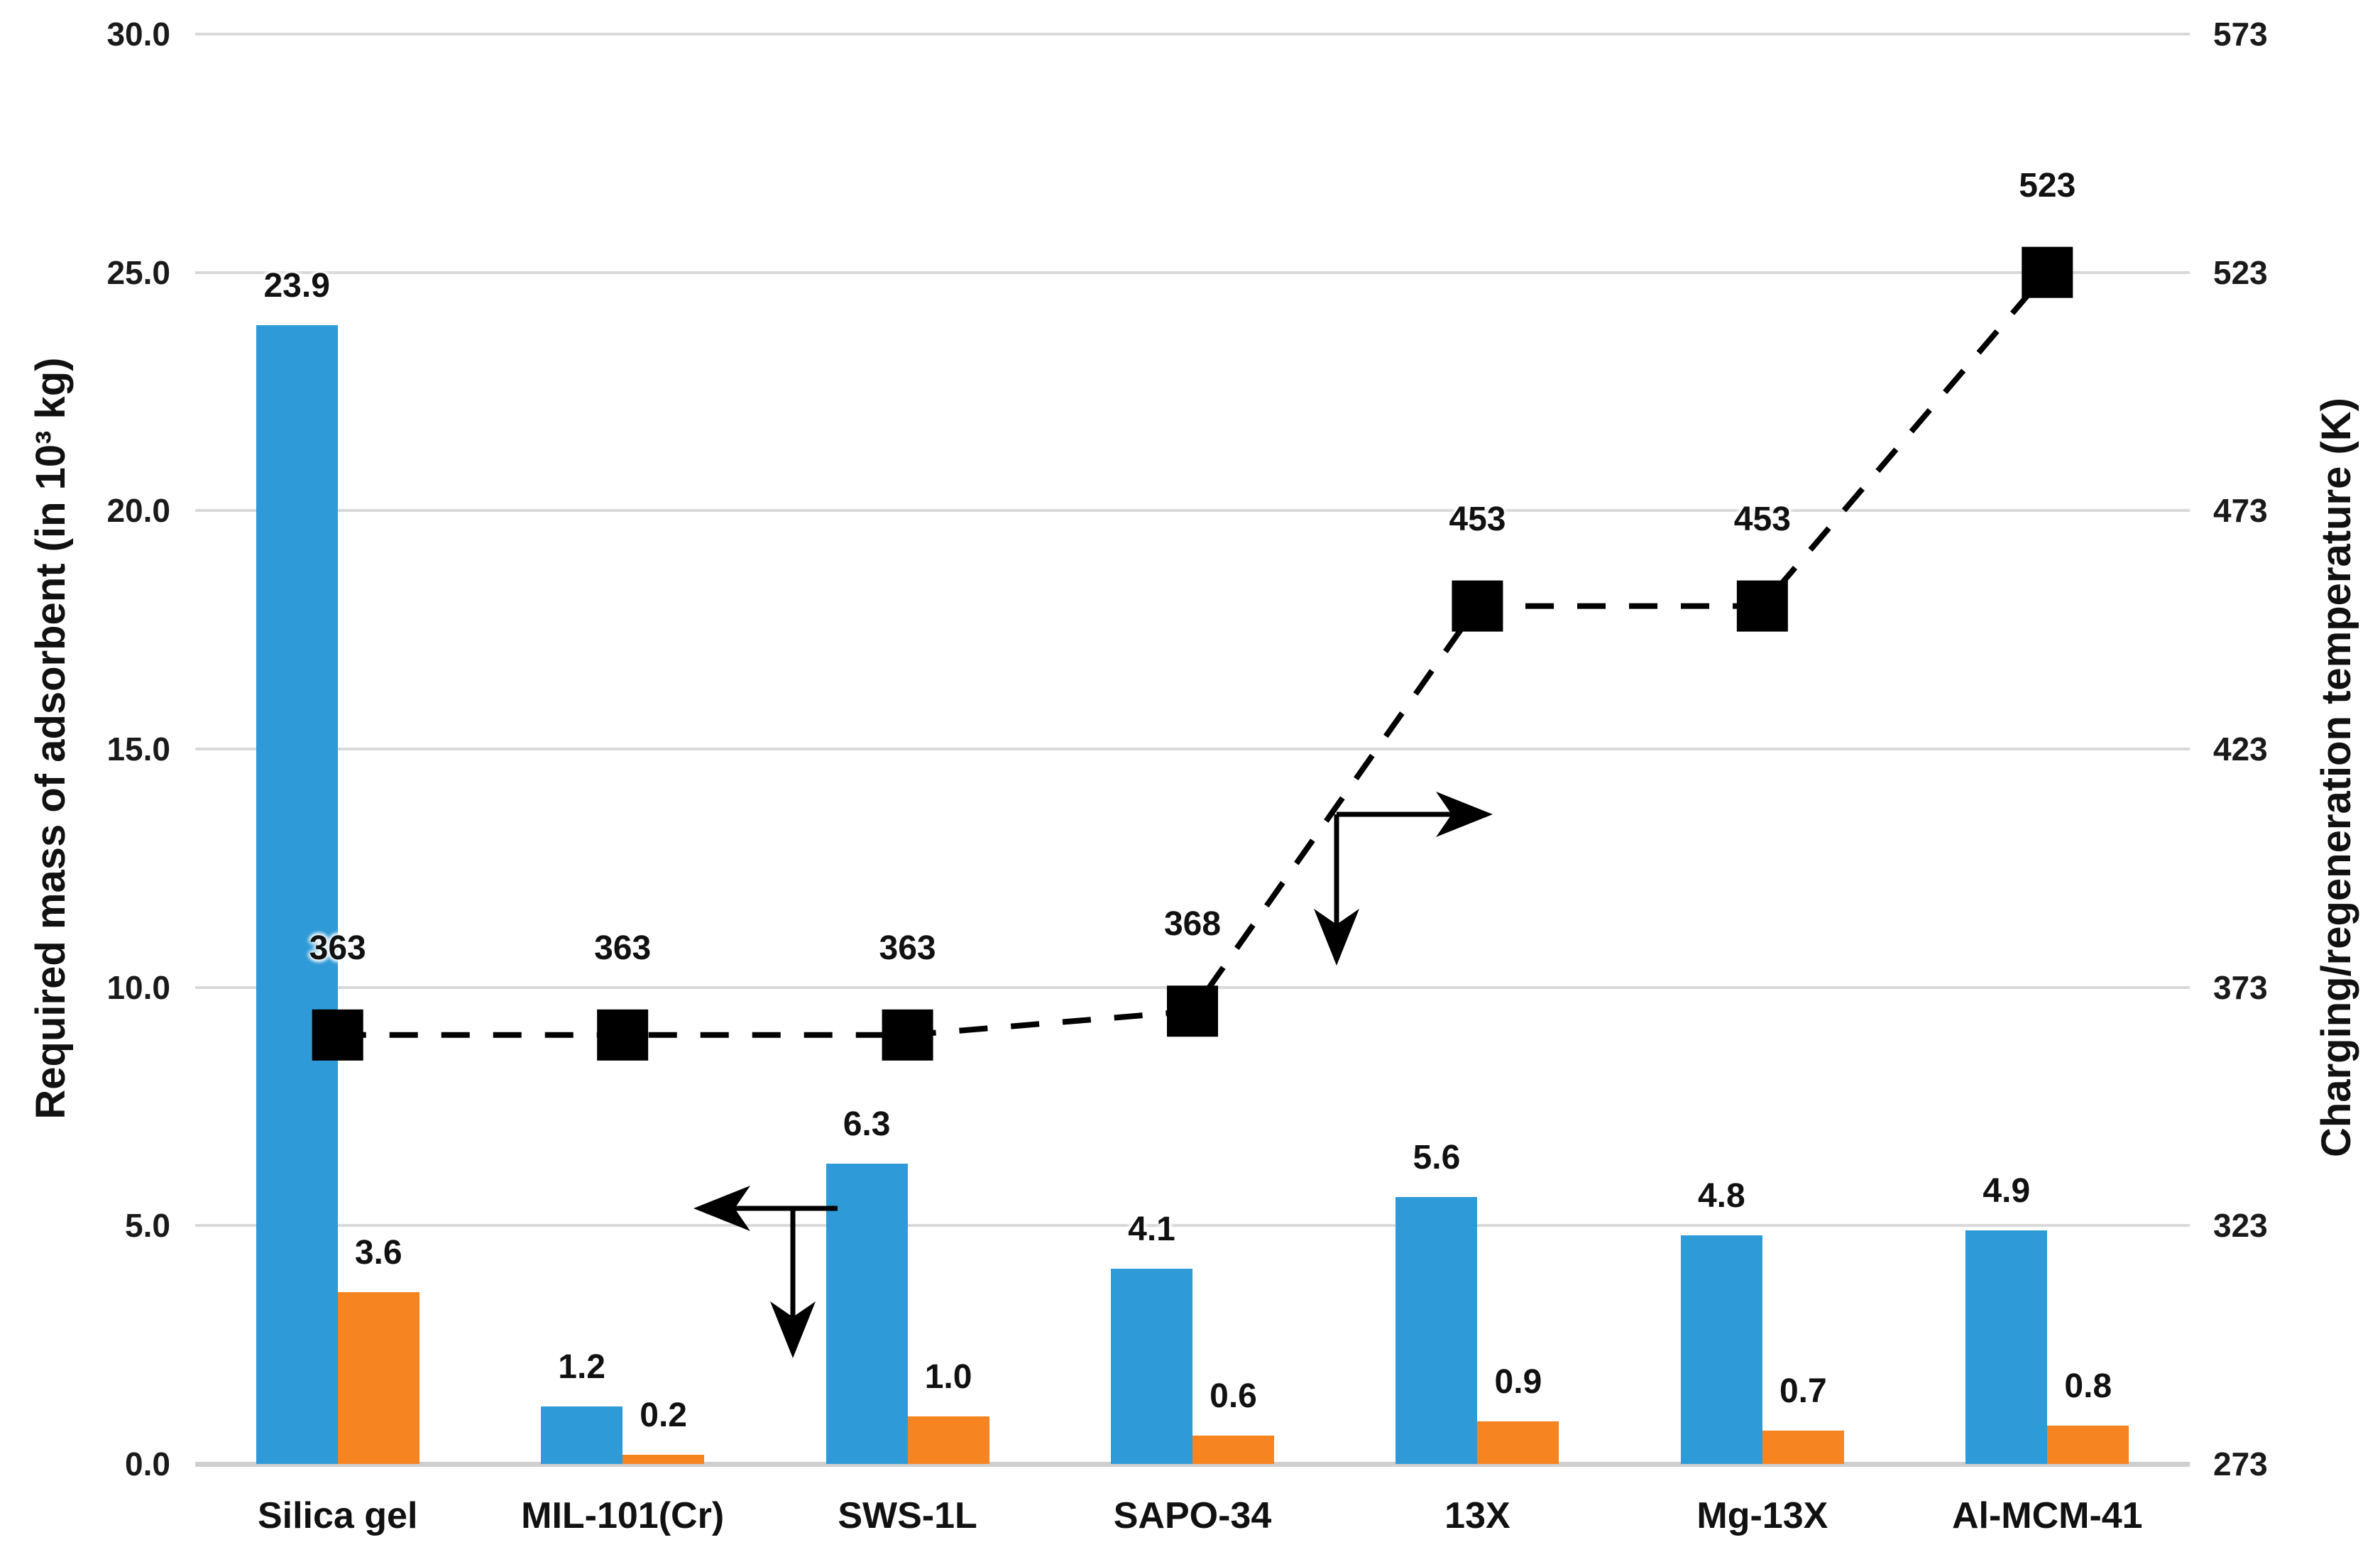  Describe the element at coordinates (1437, 1158) in the screenshot. I see `bar-blue-value-label: 5.6` at that location.